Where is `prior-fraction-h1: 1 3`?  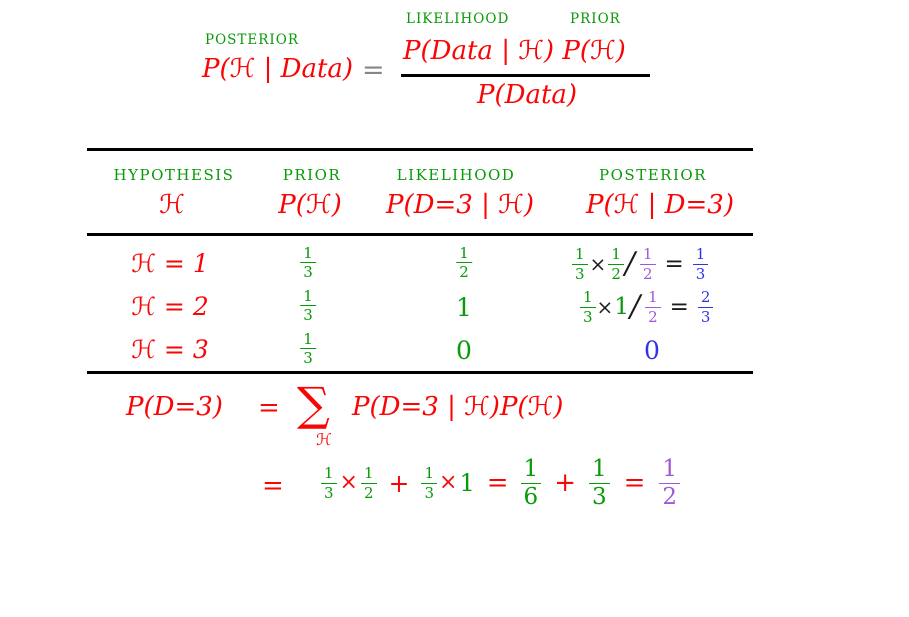 prior-fraction-h1: 1 3 is located at coordinates (308, 262).